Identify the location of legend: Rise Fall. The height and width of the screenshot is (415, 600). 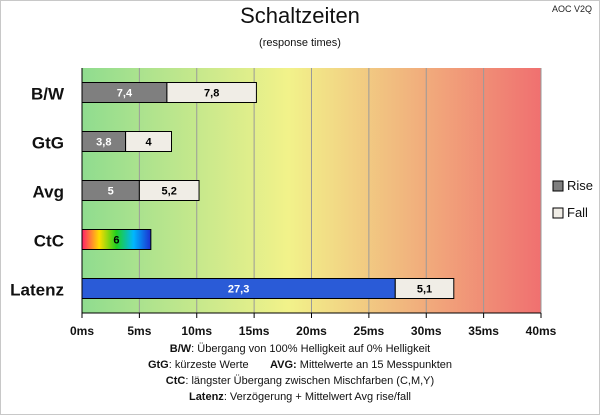
(572, 199).